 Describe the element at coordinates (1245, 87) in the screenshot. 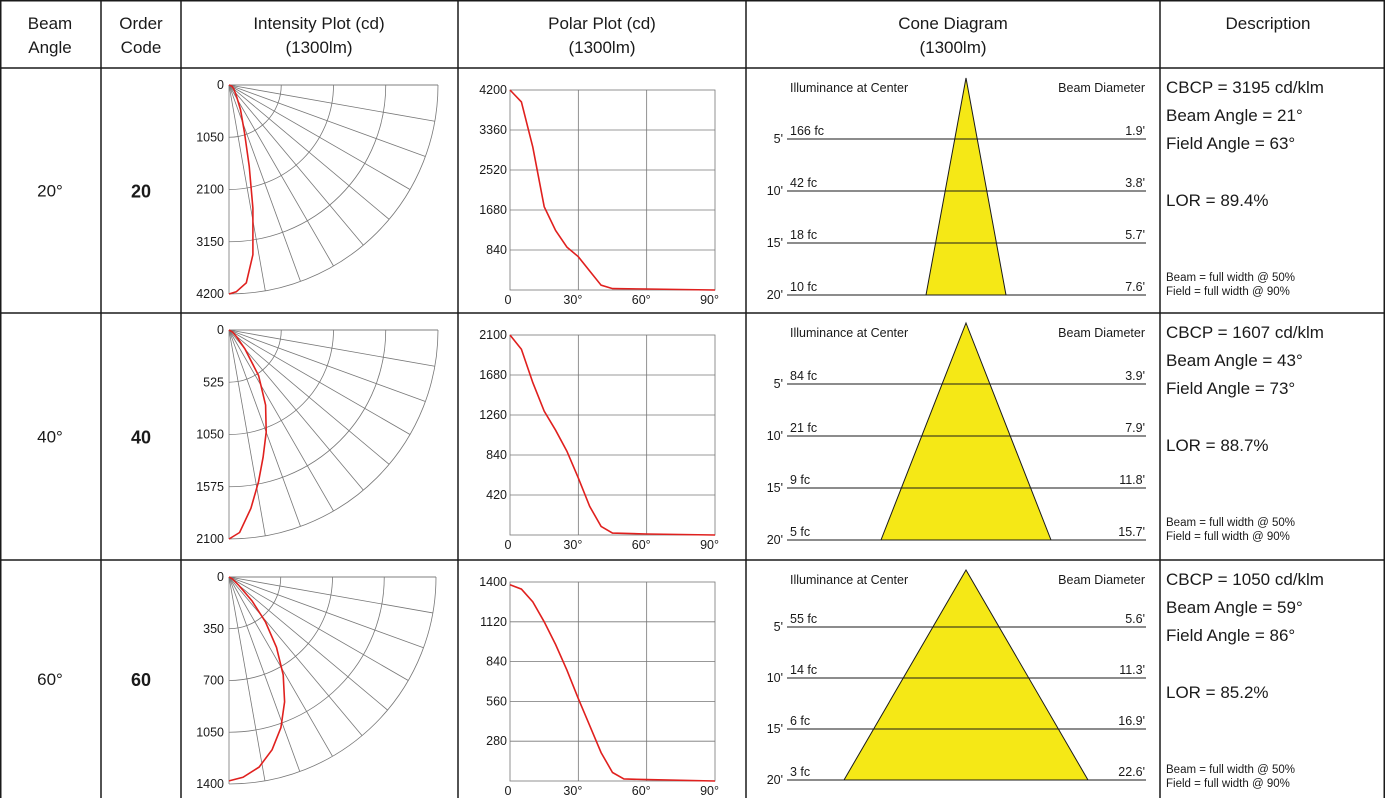

I see `cbcp-text: CBCP = 3195 cd/klm` at that location.